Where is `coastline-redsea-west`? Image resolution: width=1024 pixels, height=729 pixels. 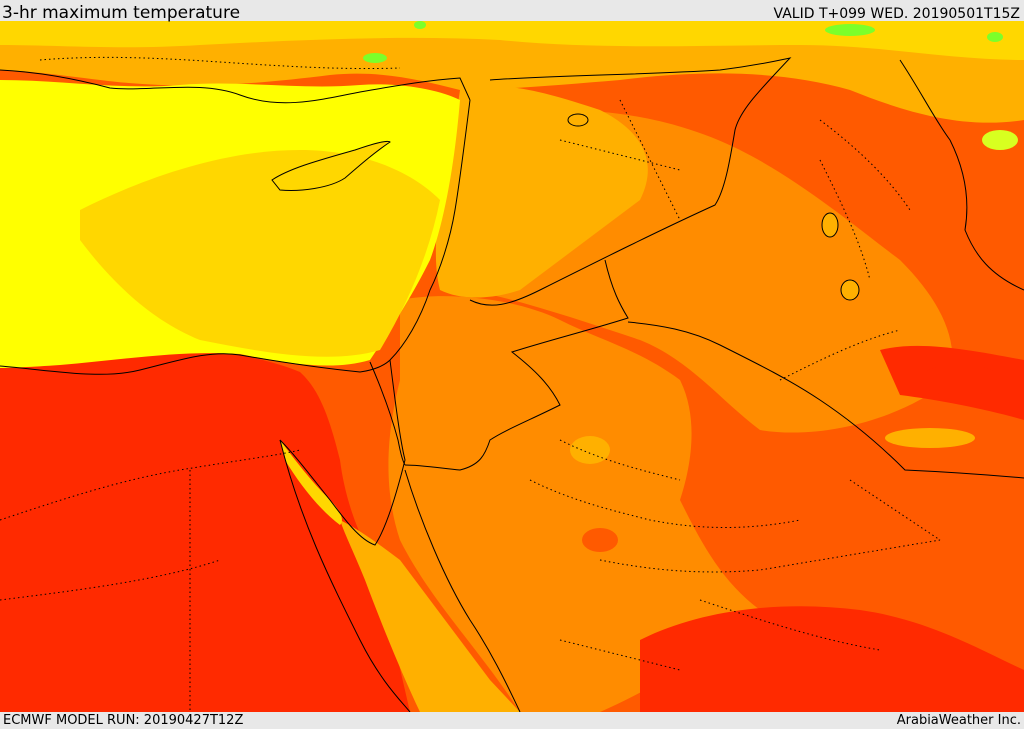
coastline-redsea-west is located at coordinates (345, 575).